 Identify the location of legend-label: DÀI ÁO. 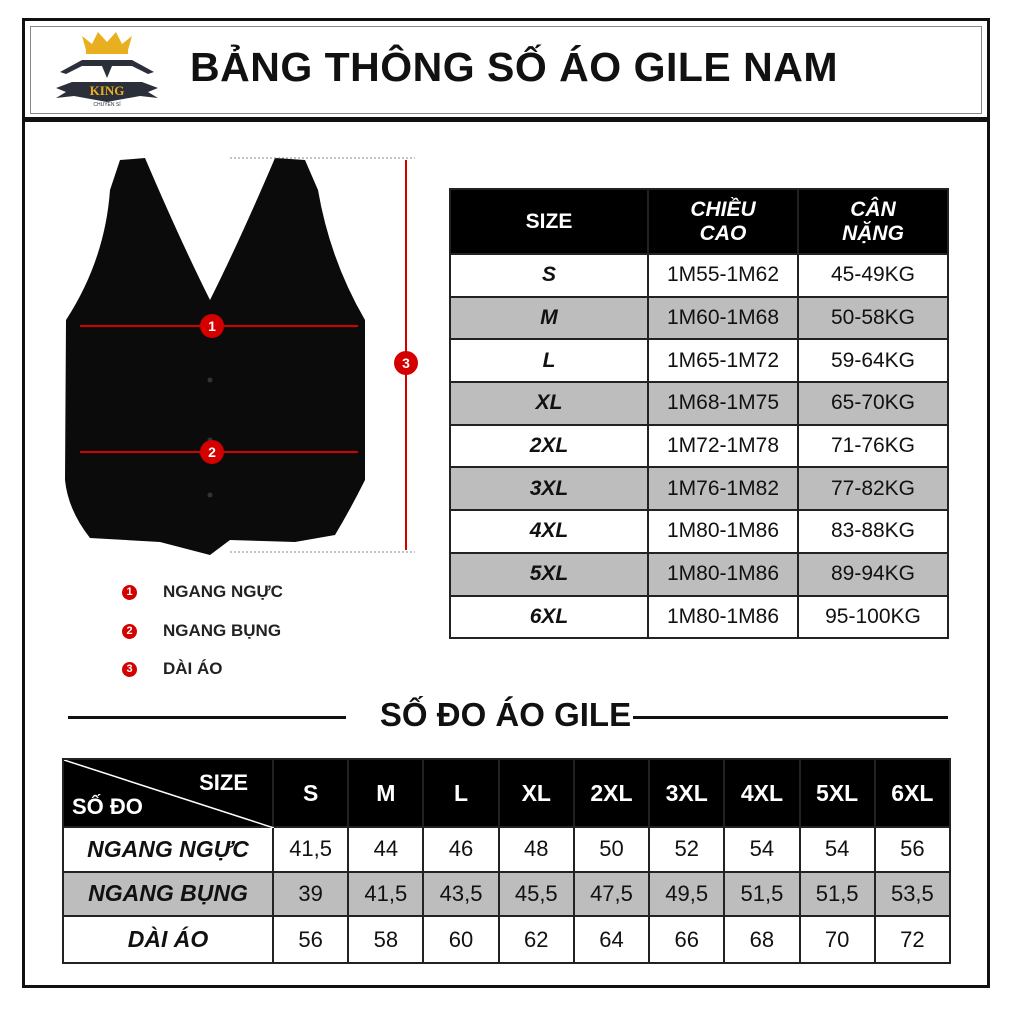
(193, 668).